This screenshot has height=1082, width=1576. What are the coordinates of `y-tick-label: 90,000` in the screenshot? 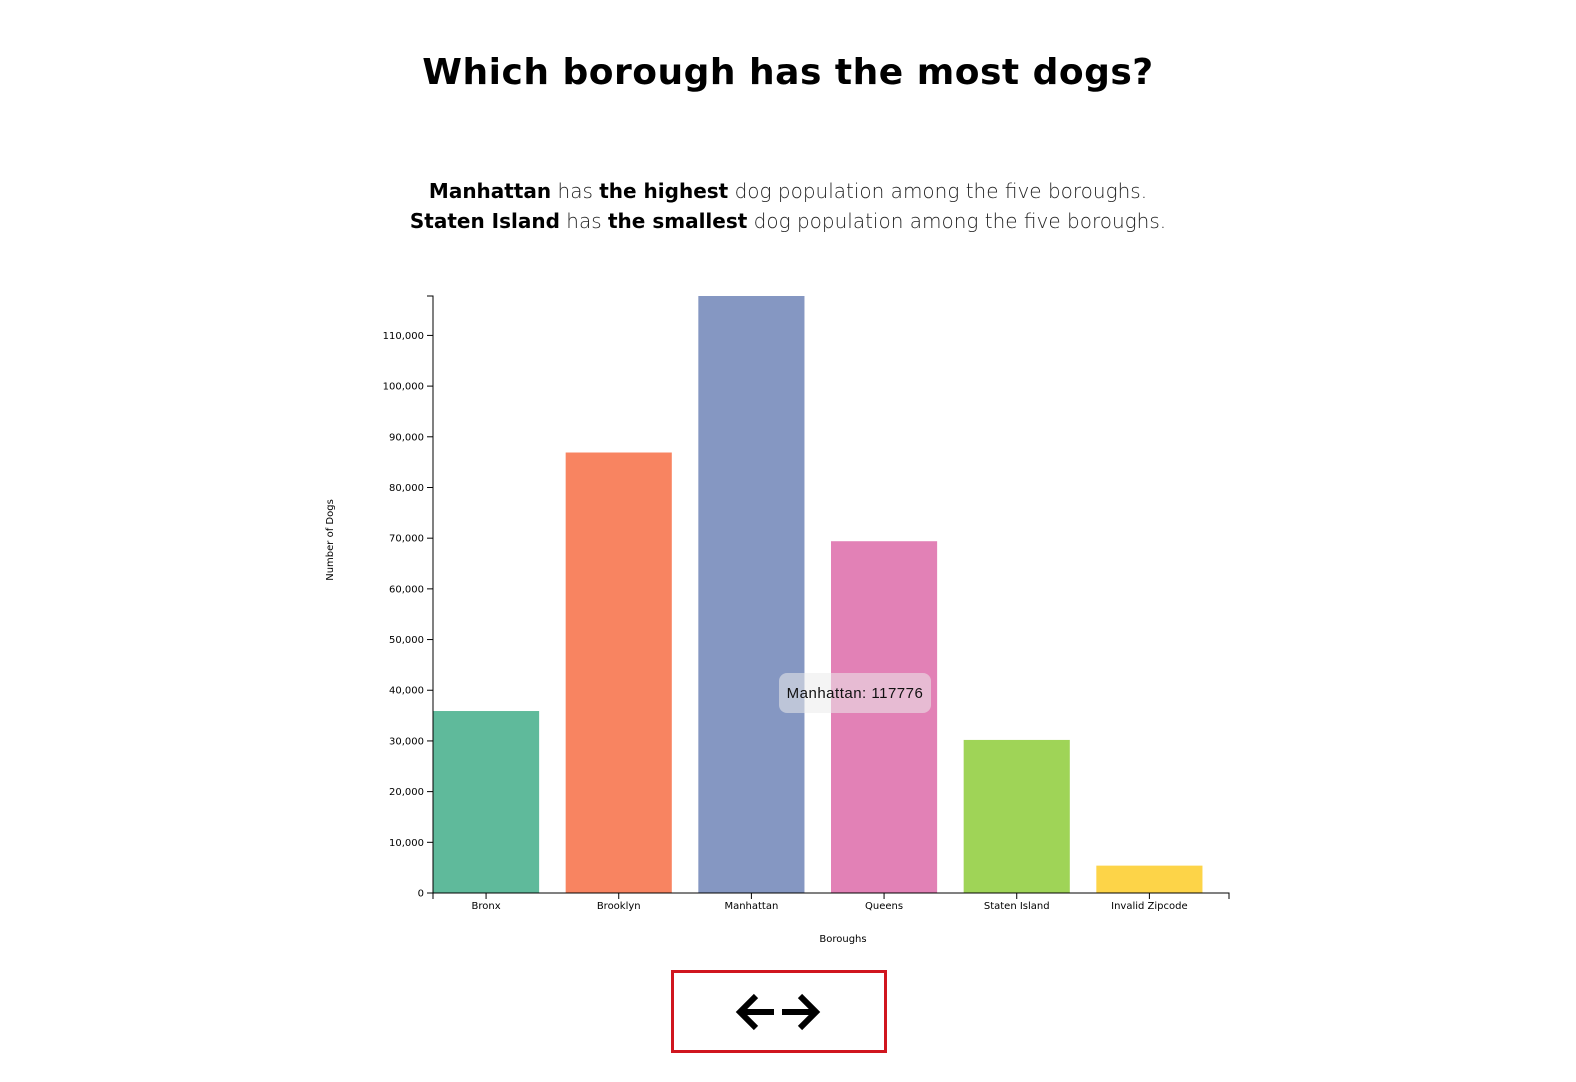 It's located at (406, 437).